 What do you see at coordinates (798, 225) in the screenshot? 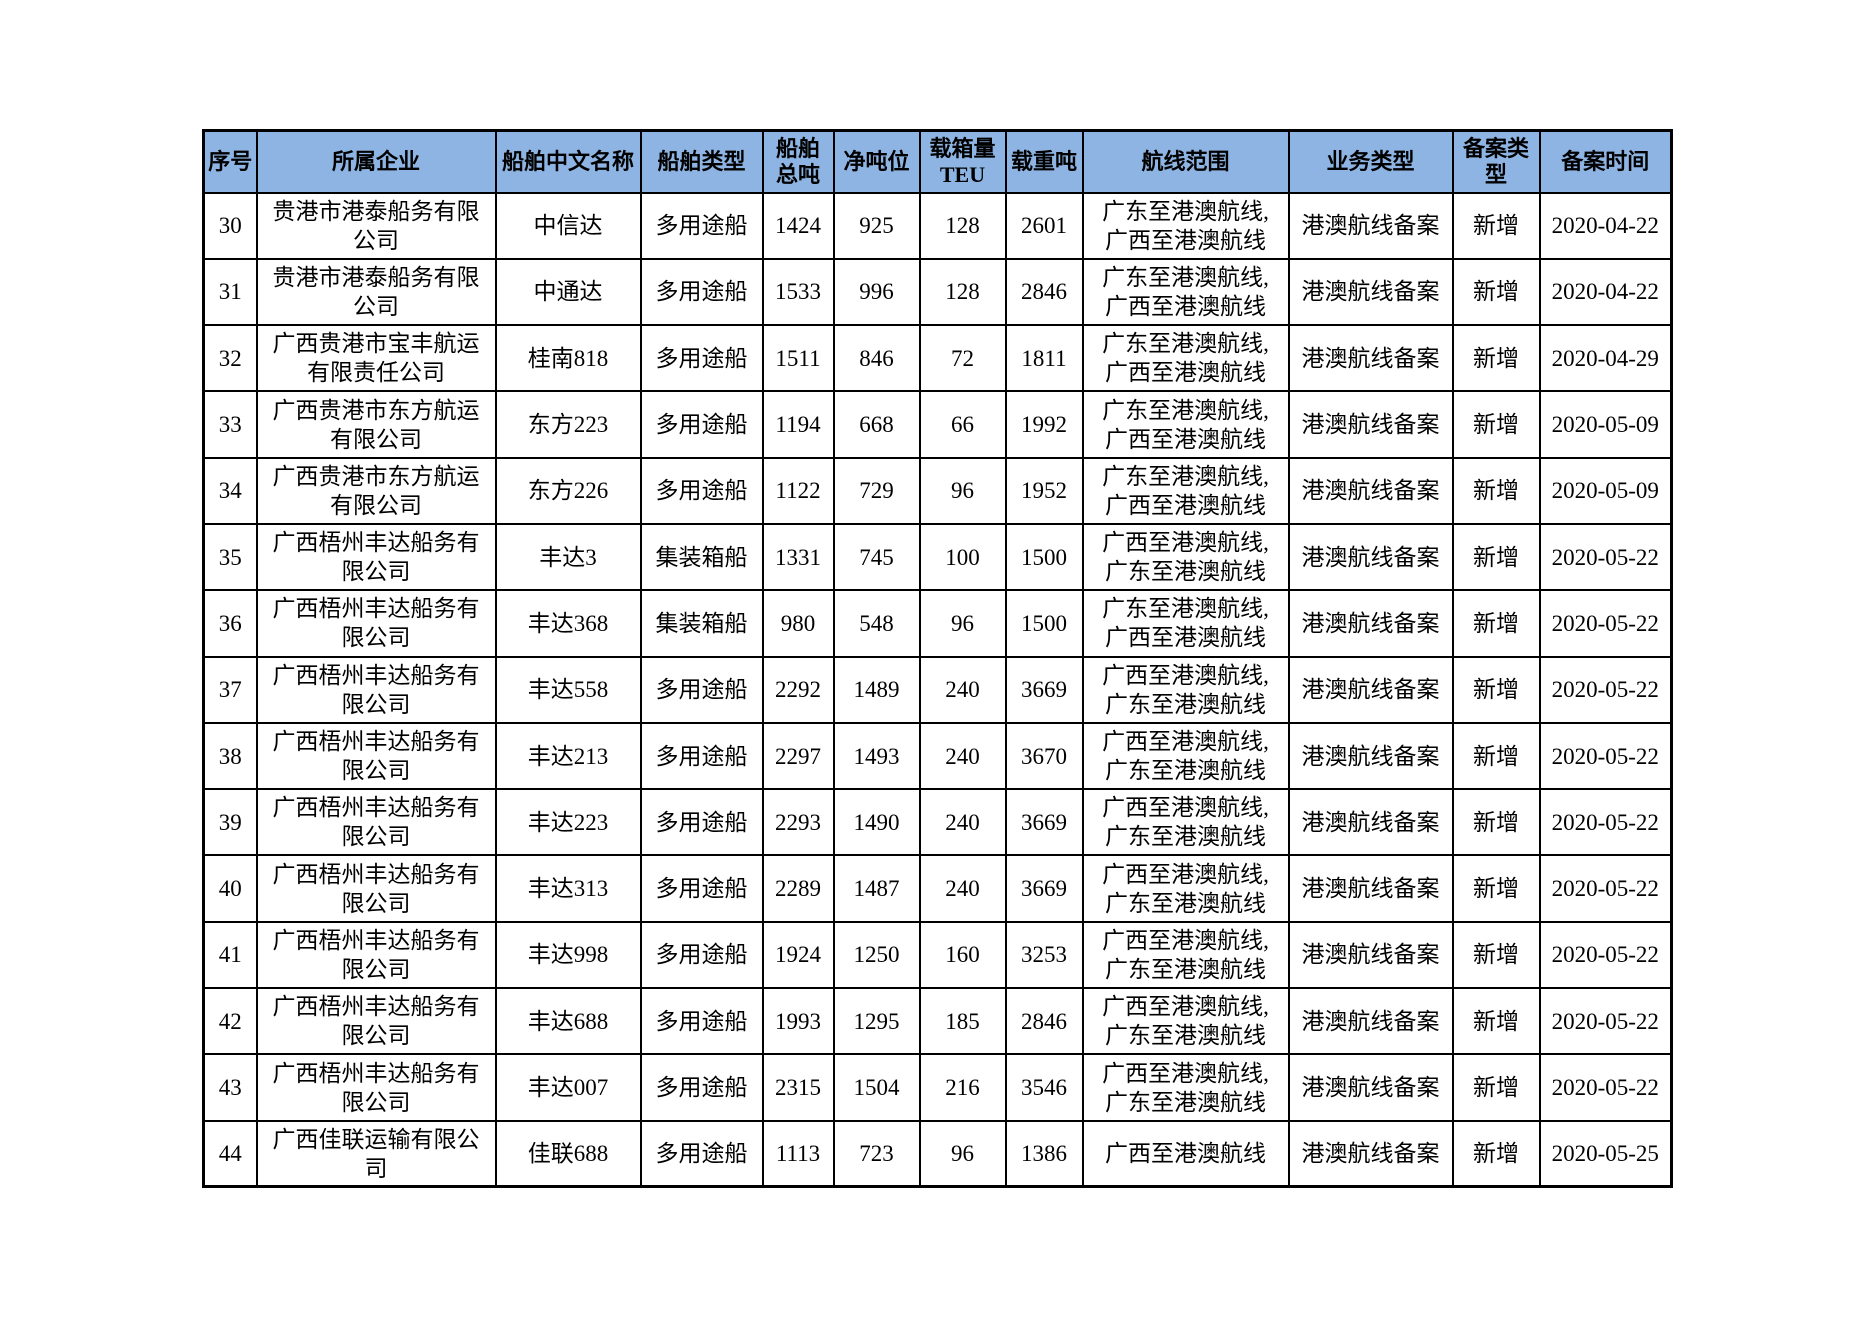
I see `cell-gross_tonnage: 1424` at bounding box center [798, 225].